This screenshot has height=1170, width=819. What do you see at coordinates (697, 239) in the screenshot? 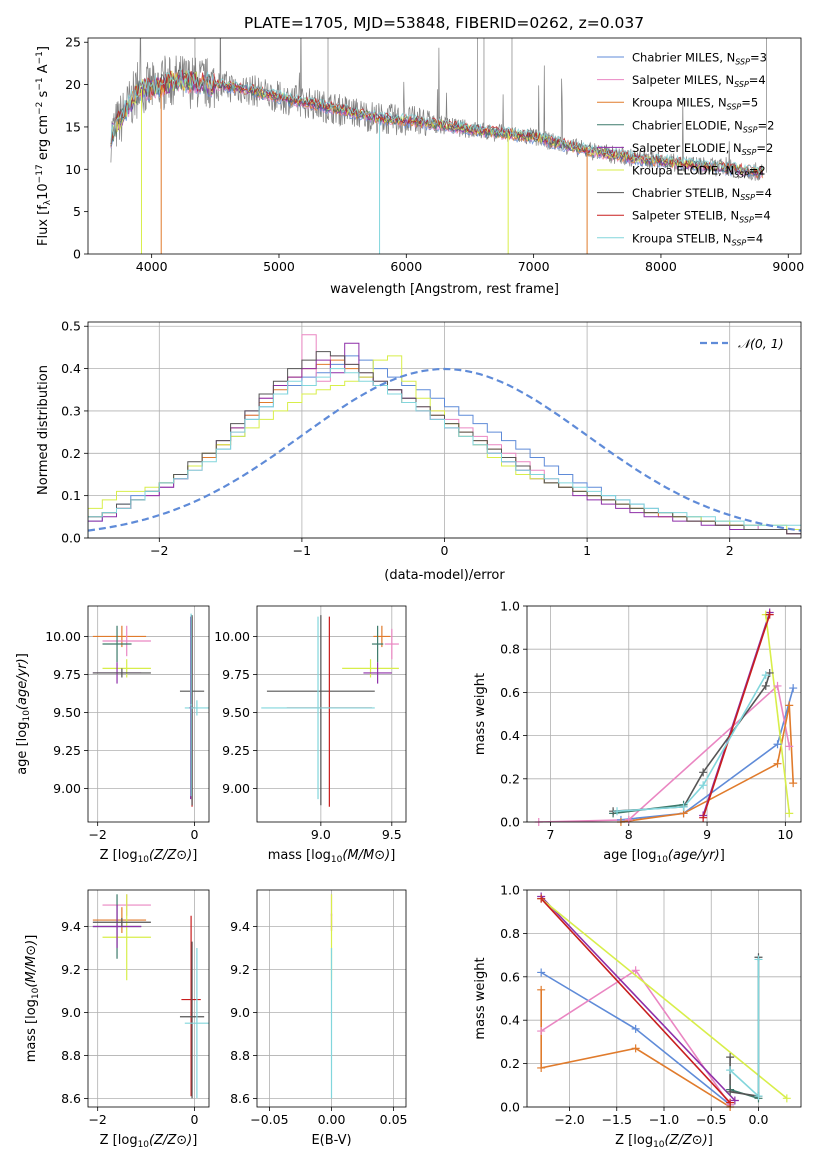
I see `legend-entry: Kroupa STELIB, NSSP=4` at bounding box center [697, 239].